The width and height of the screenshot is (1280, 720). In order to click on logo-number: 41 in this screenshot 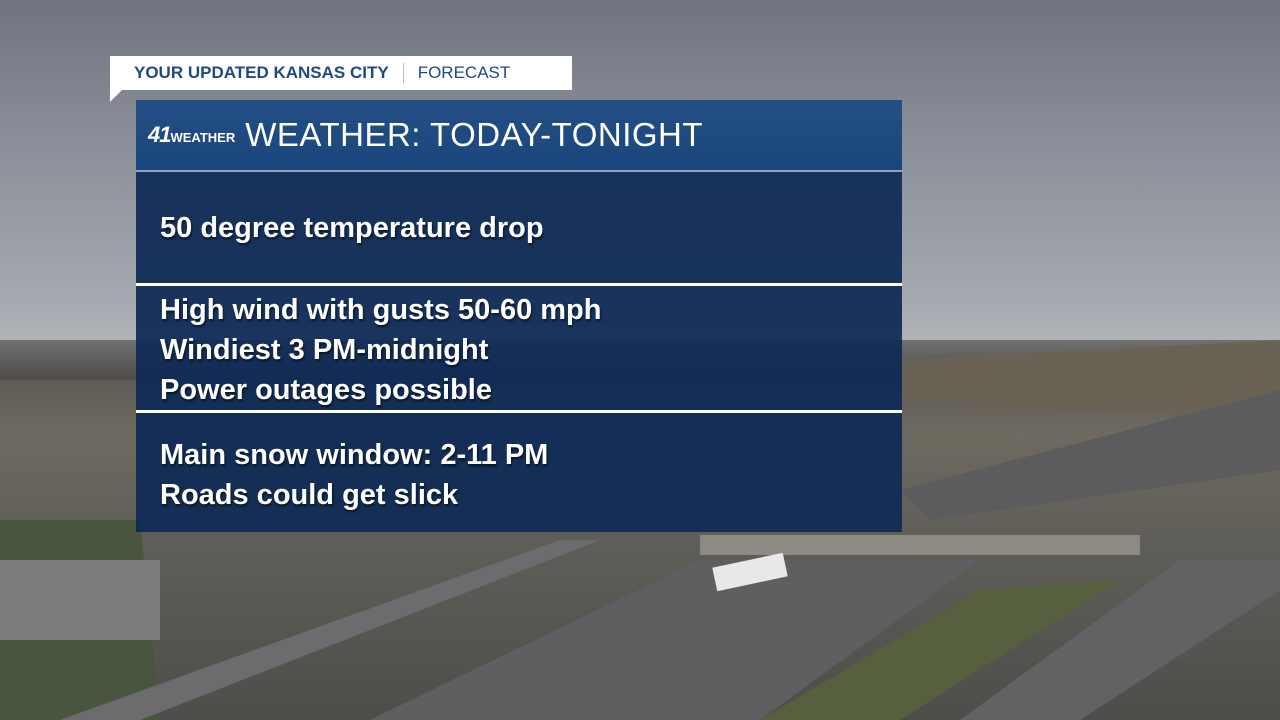, I will do `click(160, 134)`.